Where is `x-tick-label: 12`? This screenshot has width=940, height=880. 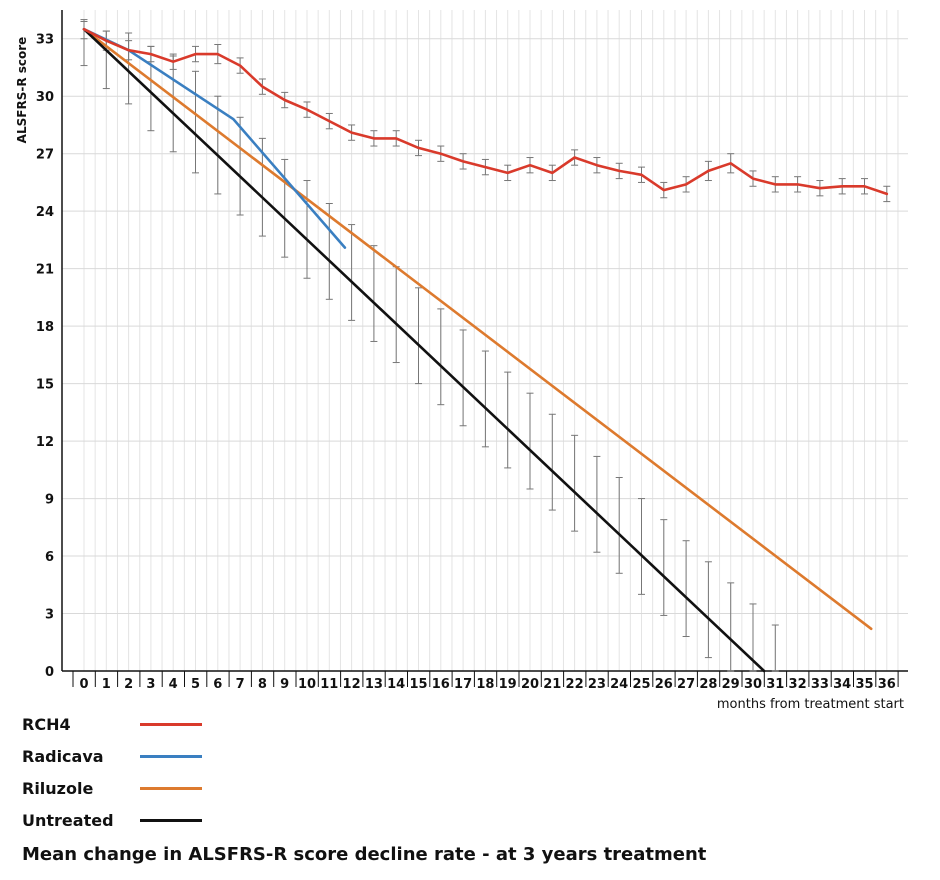
x-tick-label: 12 is located at coordinates (352, 684).